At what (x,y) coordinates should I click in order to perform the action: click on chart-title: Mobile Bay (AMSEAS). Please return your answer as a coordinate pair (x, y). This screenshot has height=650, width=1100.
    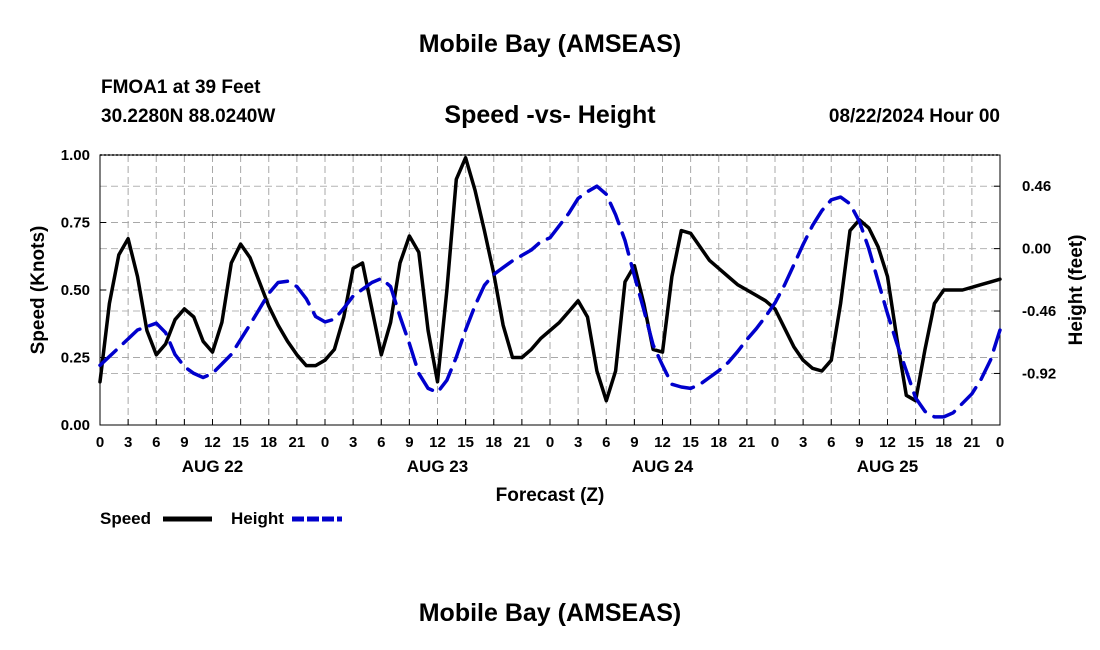
    Looking at the image, I should click on (550, 44).